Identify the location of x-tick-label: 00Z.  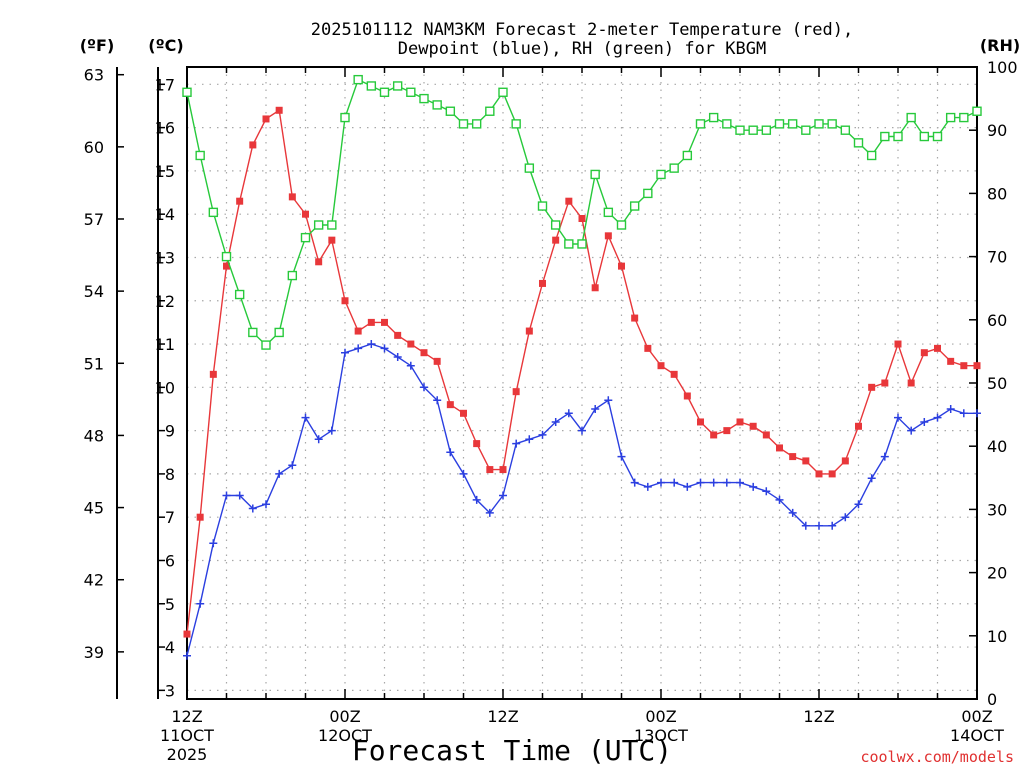
(976, 716).